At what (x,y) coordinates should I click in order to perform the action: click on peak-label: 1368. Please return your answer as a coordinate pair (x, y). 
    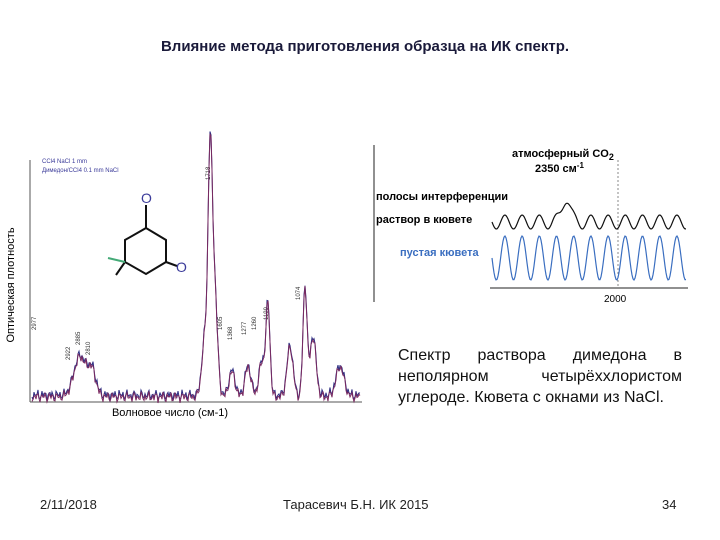
    Looking at the image, I should click on (231, 333).